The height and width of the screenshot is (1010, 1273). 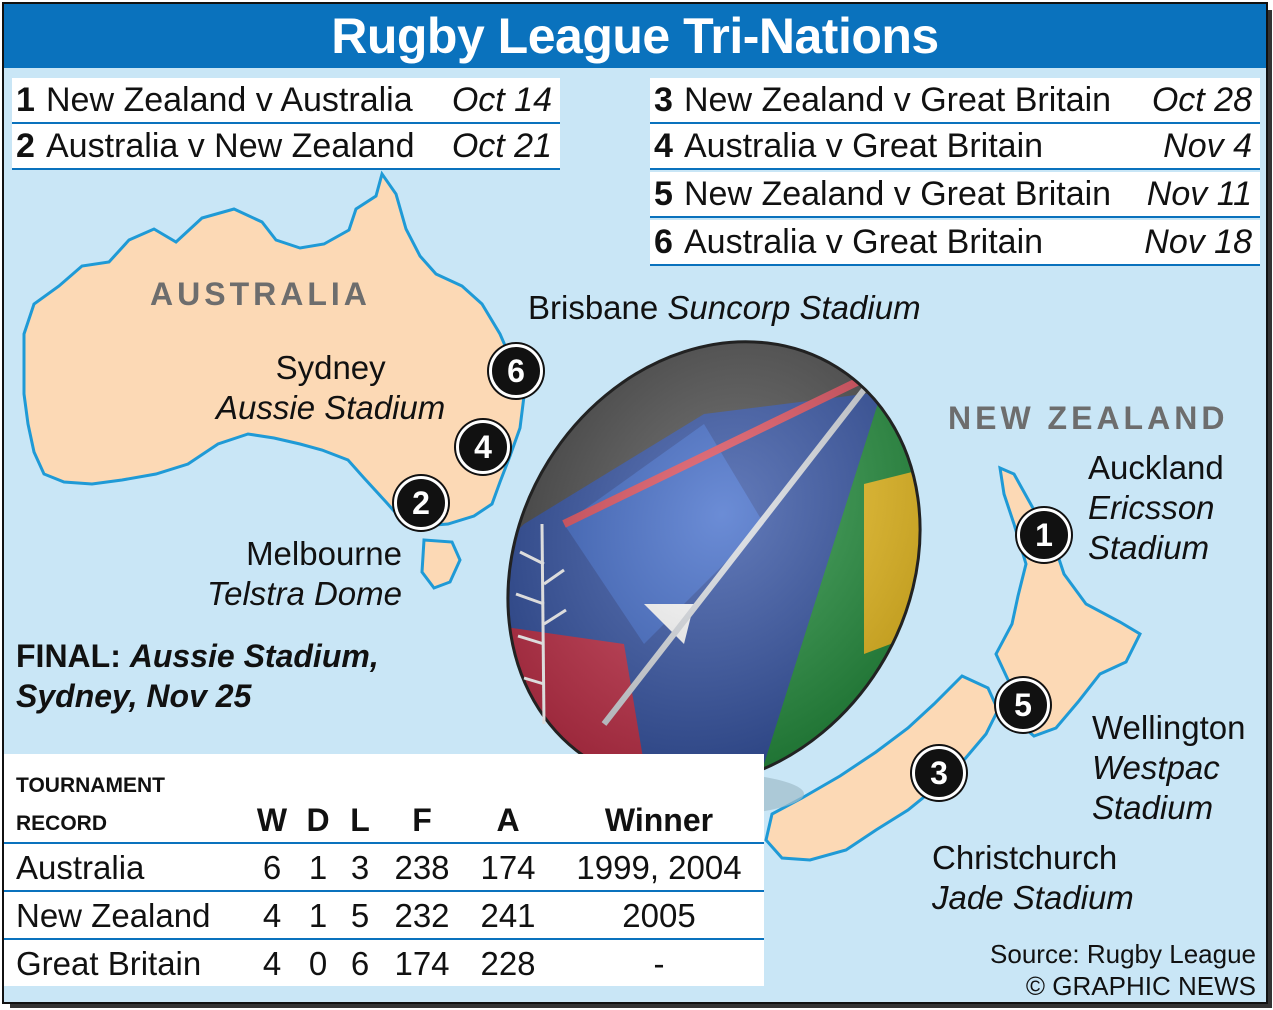 I want to click on header-l: L, so click(x=360, y=820).